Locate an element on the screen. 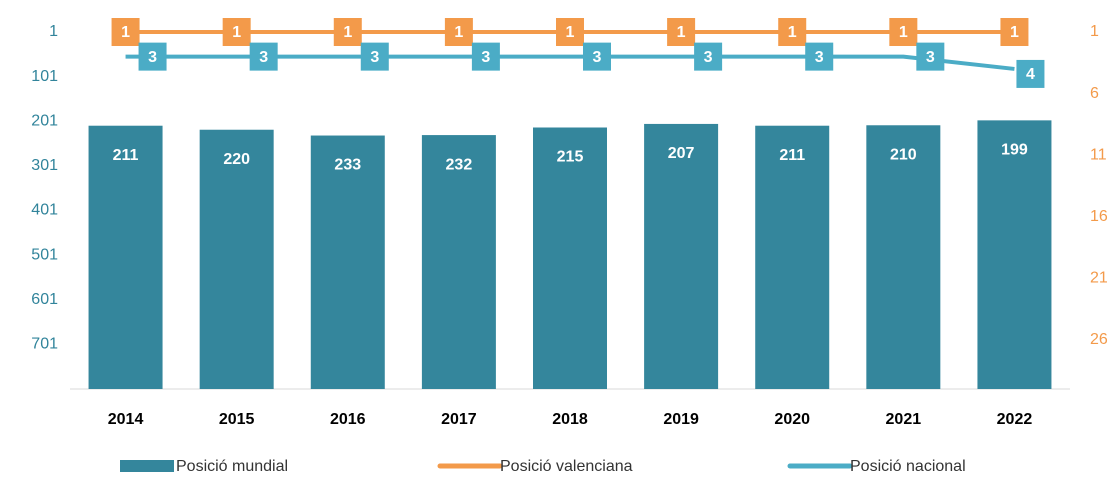 The image size is (1115, 492). x-tick-label: 2021 is located at coordinates (904, 419).